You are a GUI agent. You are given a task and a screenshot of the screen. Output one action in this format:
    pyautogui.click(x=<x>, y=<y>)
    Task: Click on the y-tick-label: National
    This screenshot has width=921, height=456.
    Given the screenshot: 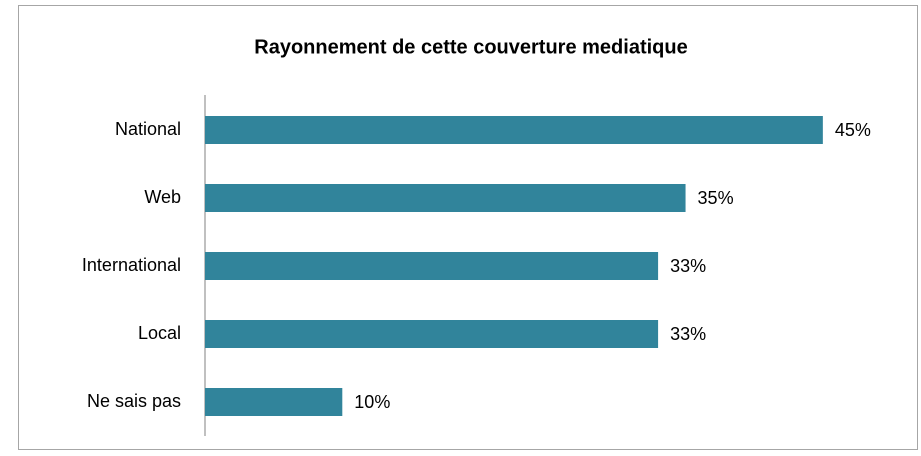 What is the action you would take?
    pyautogui.click(x=148, y=129)
    